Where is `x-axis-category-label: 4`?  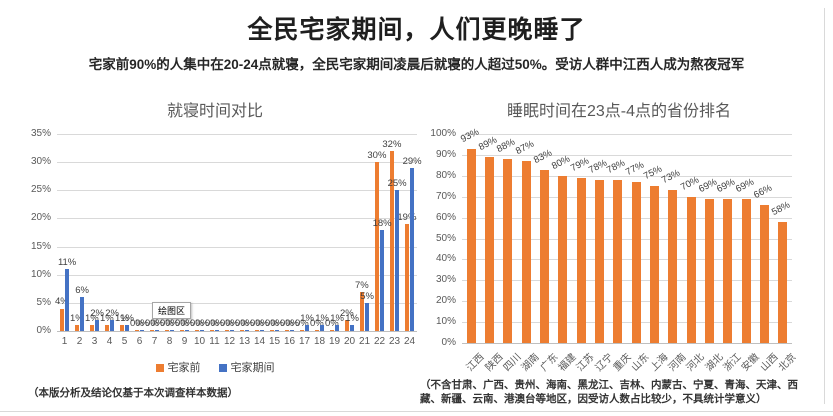 x-axis-category-label: 4 is located at coordinates (109, 341).